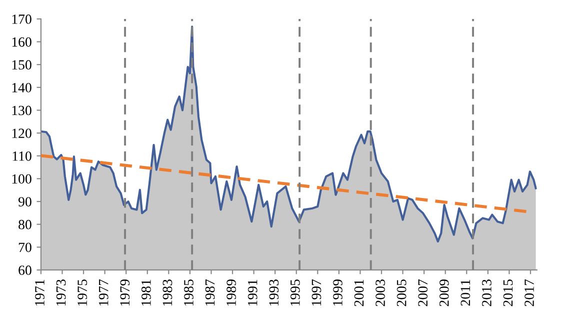  What do you see at coordinates (22, 156) in the screenshot?
I see `y-tick-label: 110` at bounding box center [22, 156].